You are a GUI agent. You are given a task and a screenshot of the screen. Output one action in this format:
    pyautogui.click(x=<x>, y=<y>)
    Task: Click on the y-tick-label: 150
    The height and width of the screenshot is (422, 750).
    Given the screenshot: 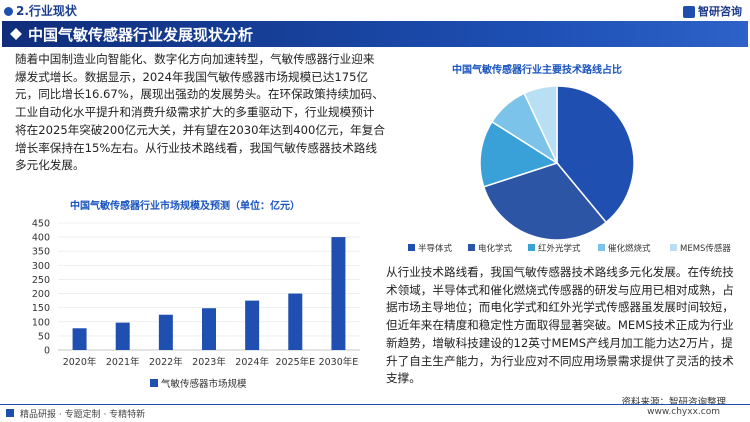 What is the action you would take?
    pyautogui.click(x=41, y=308)
    